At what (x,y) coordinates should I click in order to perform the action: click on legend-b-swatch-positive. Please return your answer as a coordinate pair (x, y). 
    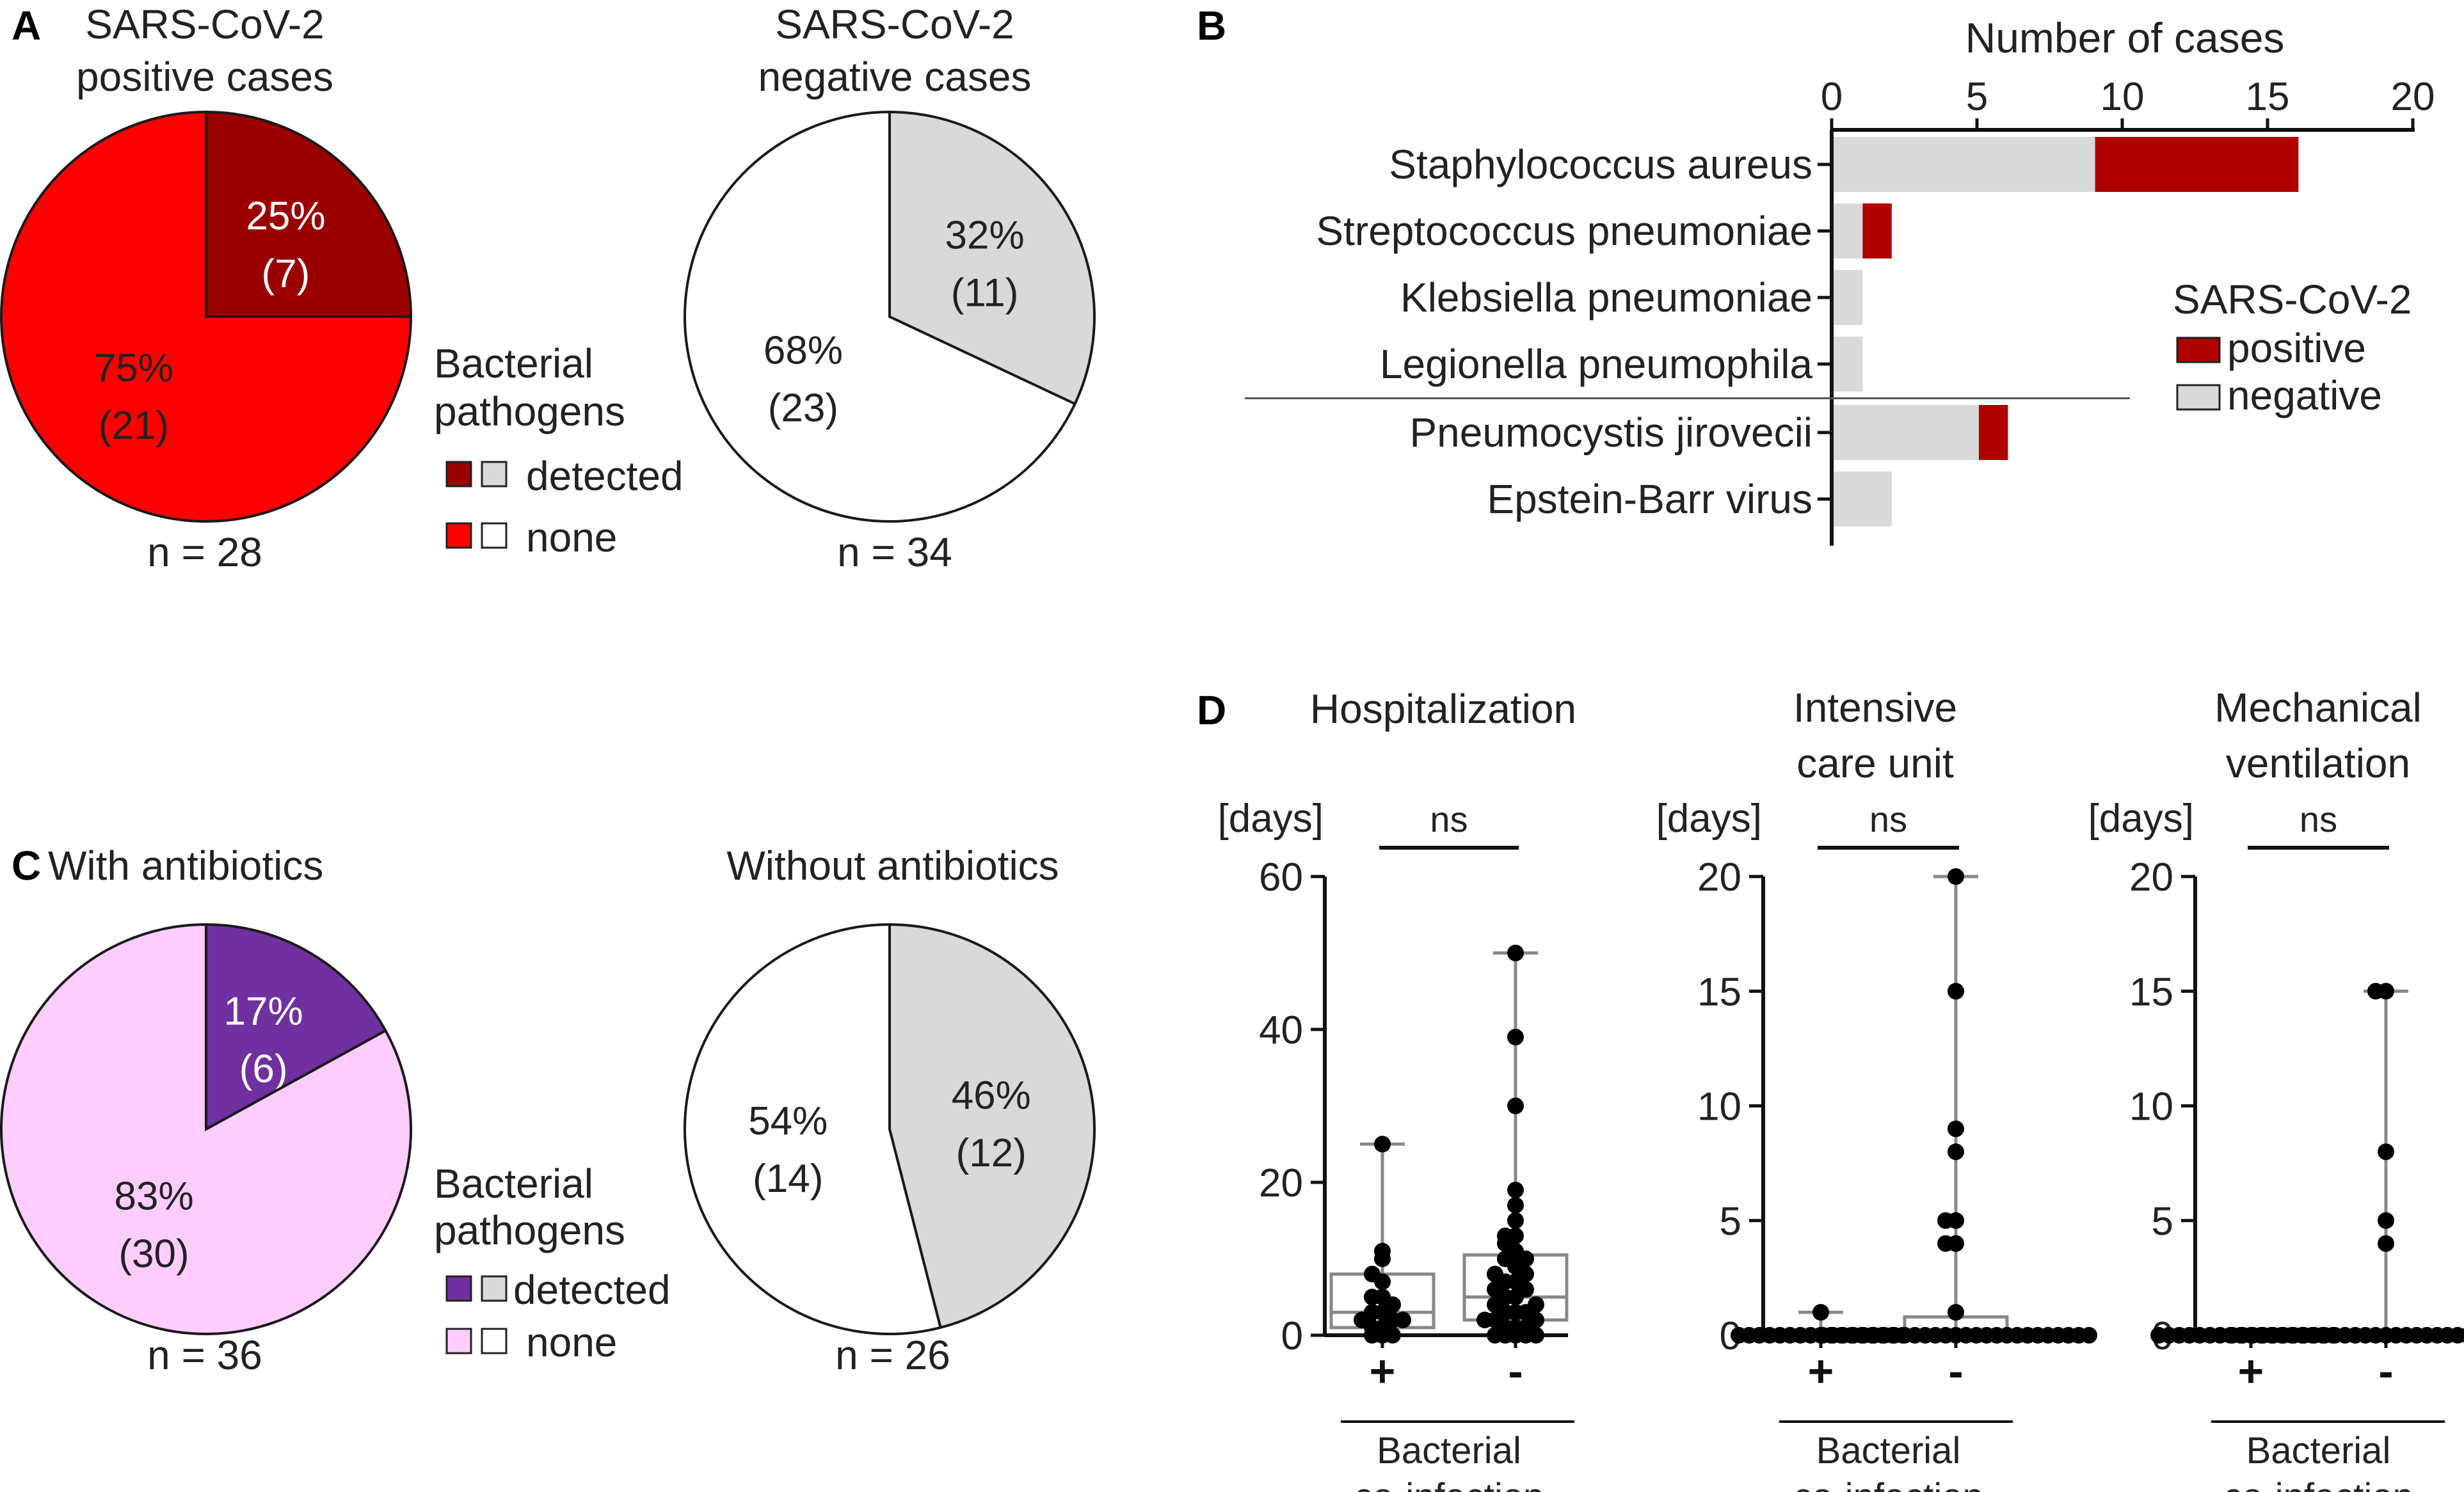
    Looking at the image, I should click on (2198, 350).